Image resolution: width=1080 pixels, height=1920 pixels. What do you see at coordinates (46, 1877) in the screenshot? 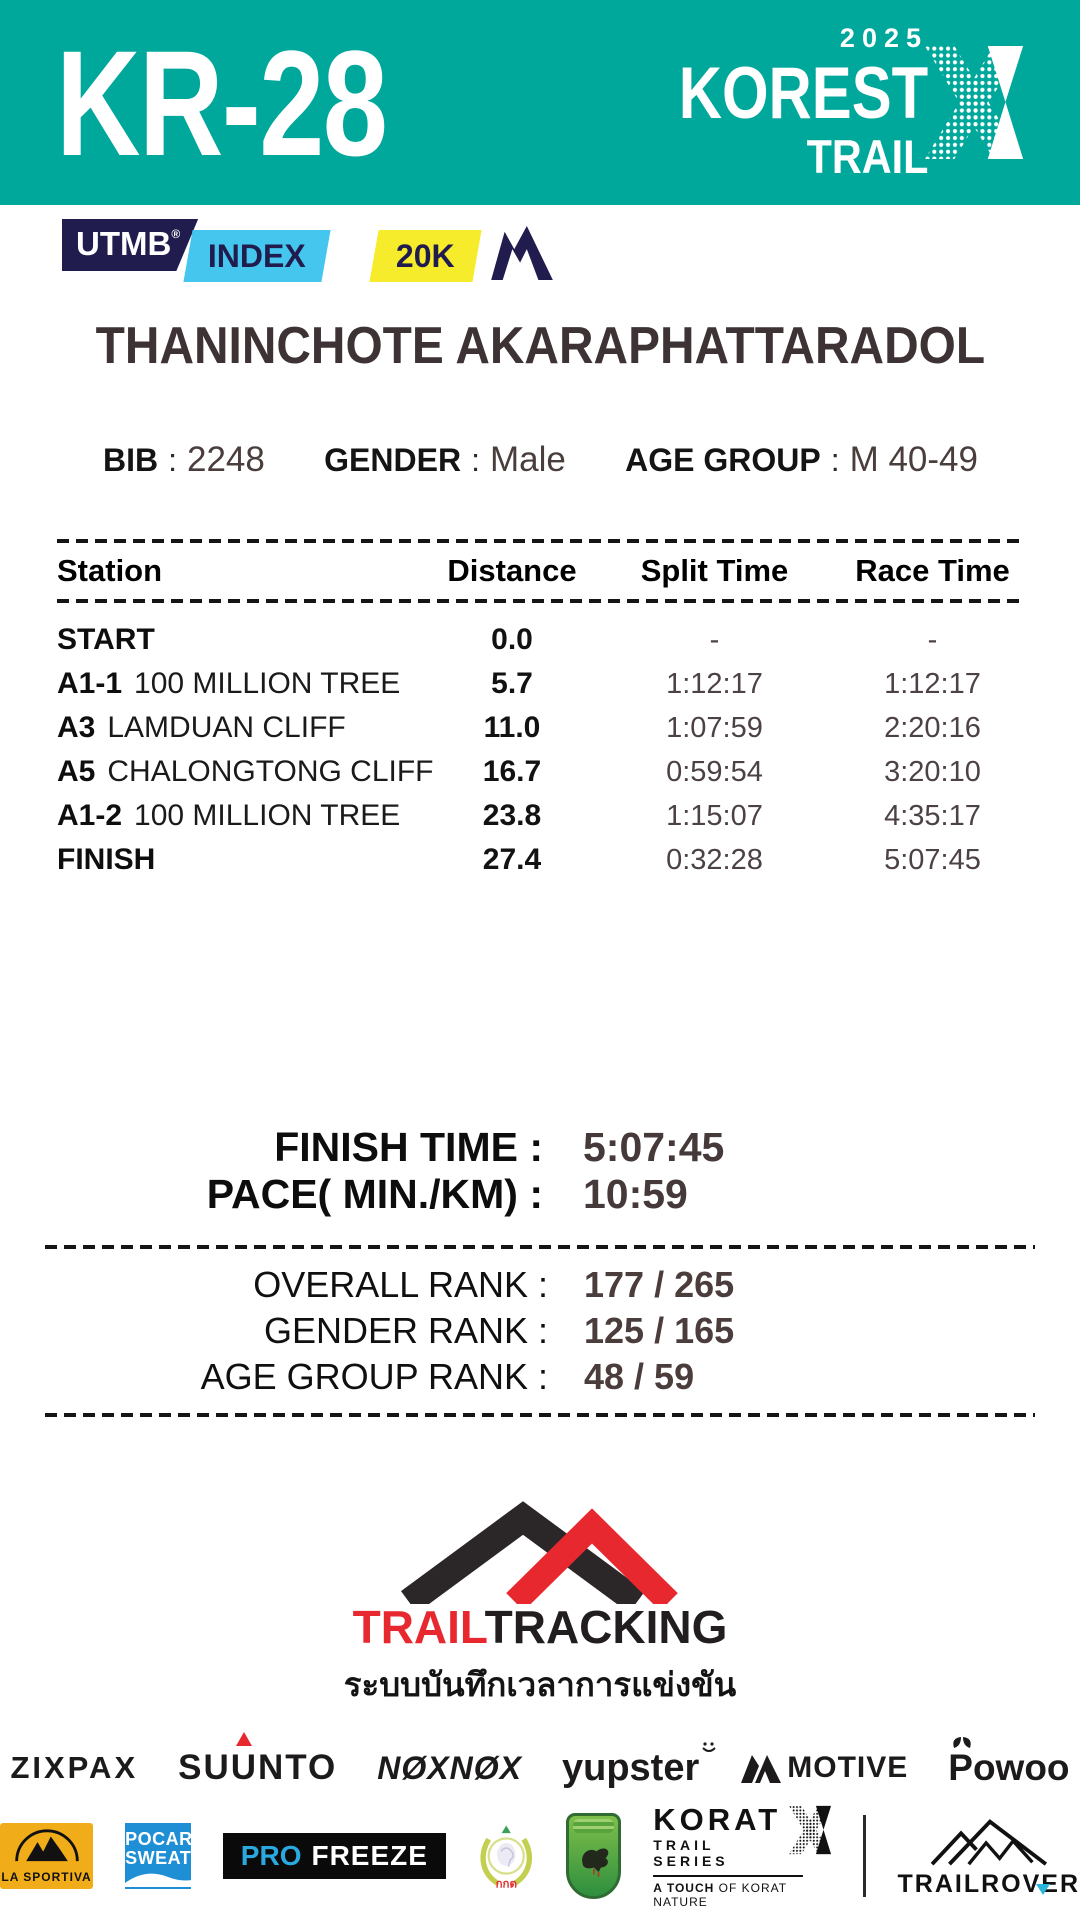
I see `la-sportiva-label: LA SPORTIVA` at bounding box center [46, 1877].